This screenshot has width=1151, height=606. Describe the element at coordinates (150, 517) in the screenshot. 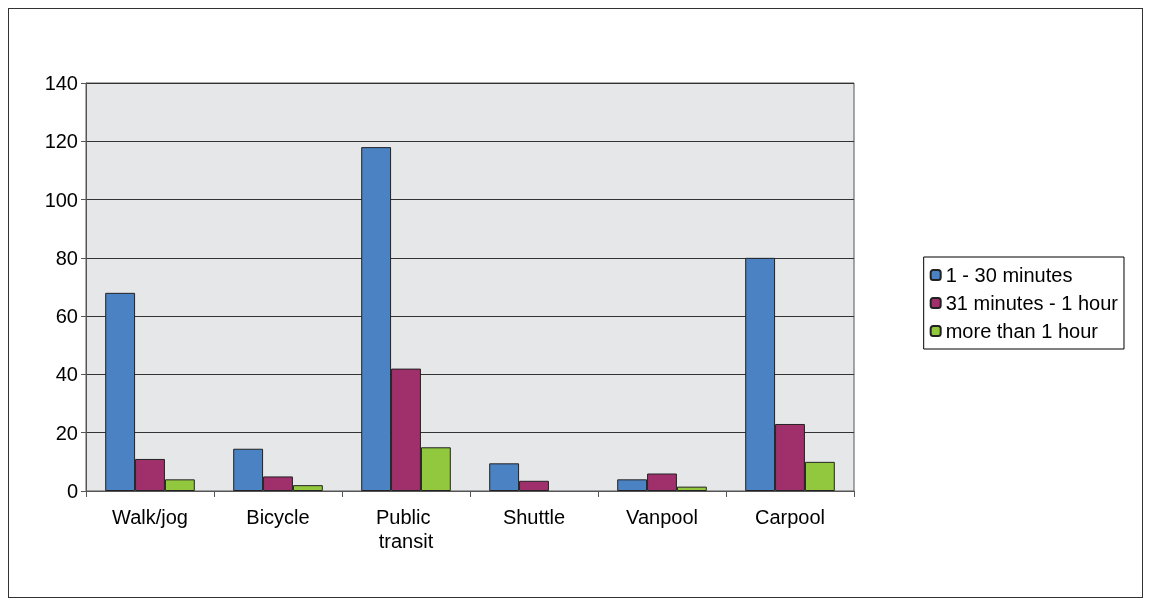

I see `x-tick-label: Walk/jog` at that location.